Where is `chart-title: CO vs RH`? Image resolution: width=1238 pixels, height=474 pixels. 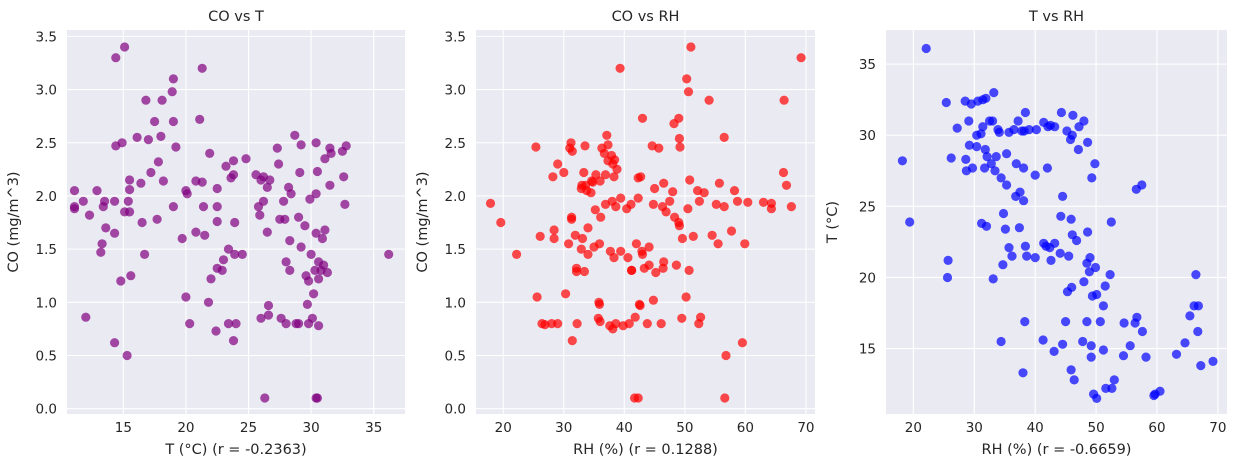
chart-title: CO vs RH is located at coordinates (646, 17).